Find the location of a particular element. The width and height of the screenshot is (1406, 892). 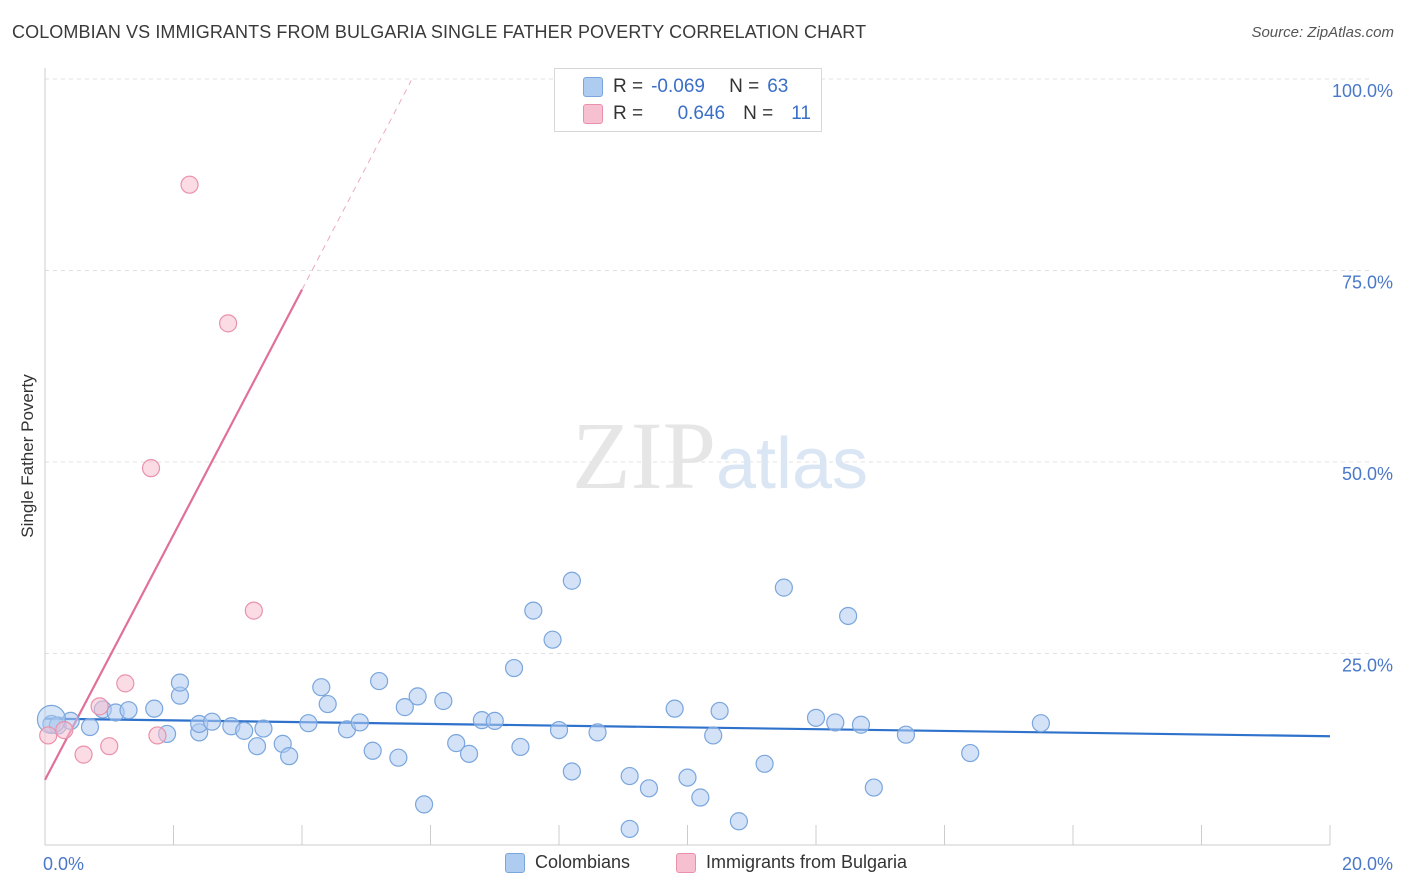

x-tick-label: 20.0% is located at coordinates (1367, 864).